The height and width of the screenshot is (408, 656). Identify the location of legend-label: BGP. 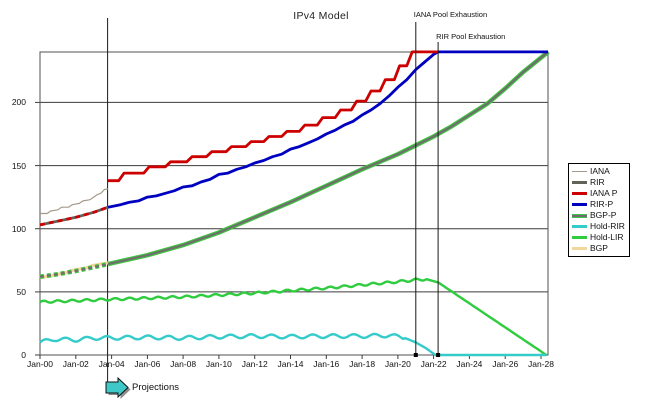
(599, 248).